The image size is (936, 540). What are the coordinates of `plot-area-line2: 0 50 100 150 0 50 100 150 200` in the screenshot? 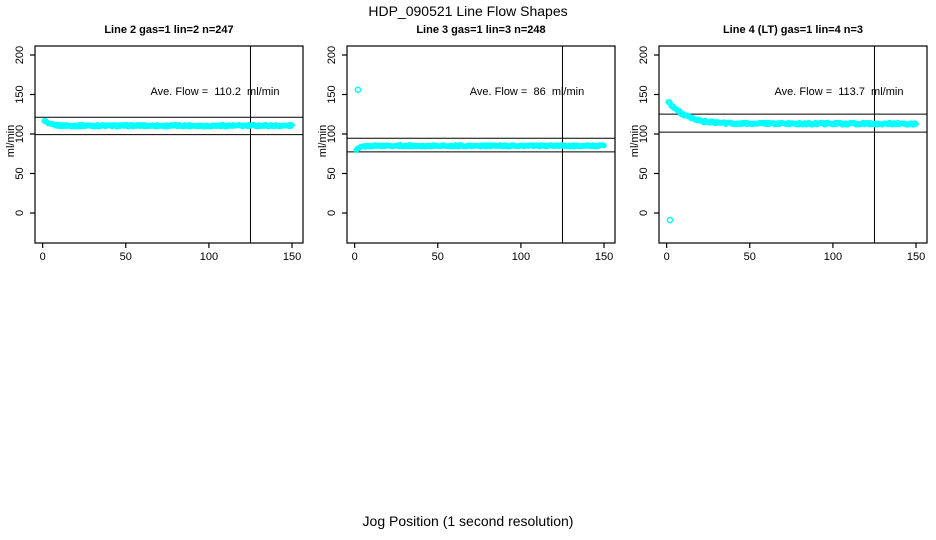 It's located at (159, 154).